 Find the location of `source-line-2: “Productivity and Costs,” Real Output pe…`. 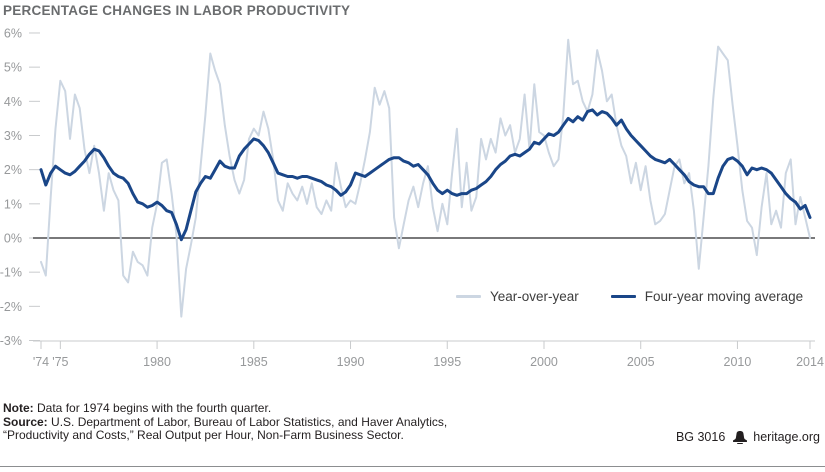

source-line-2: “Productivity and Costs,” Real Output pe… is located at coordinates (225, 435).